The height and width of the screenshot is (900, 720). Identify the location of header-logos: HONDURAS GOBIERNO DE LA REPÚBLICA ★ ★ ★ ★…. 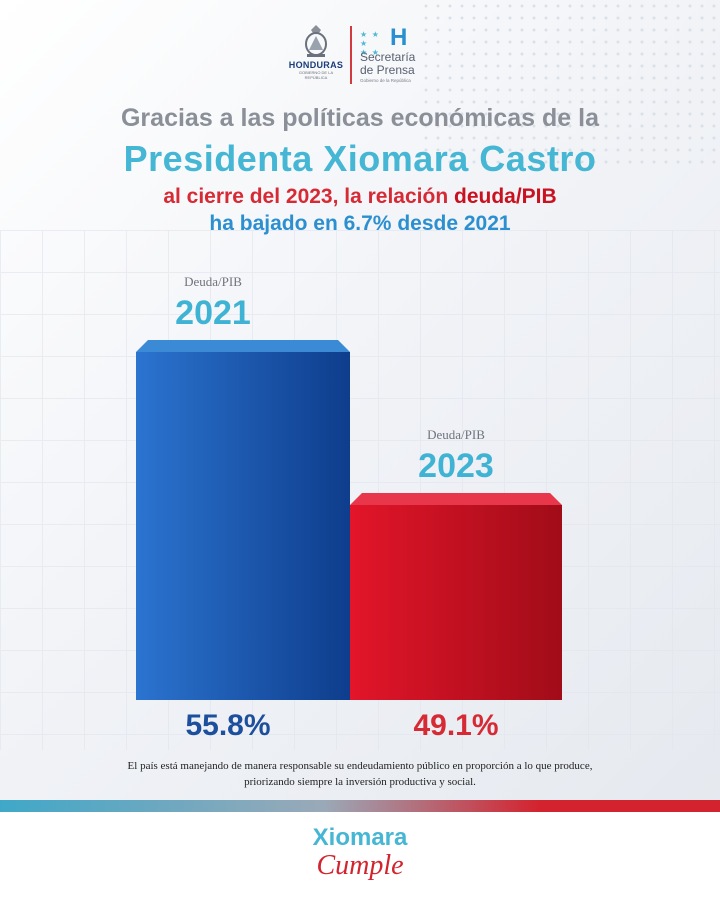
(360, 57).